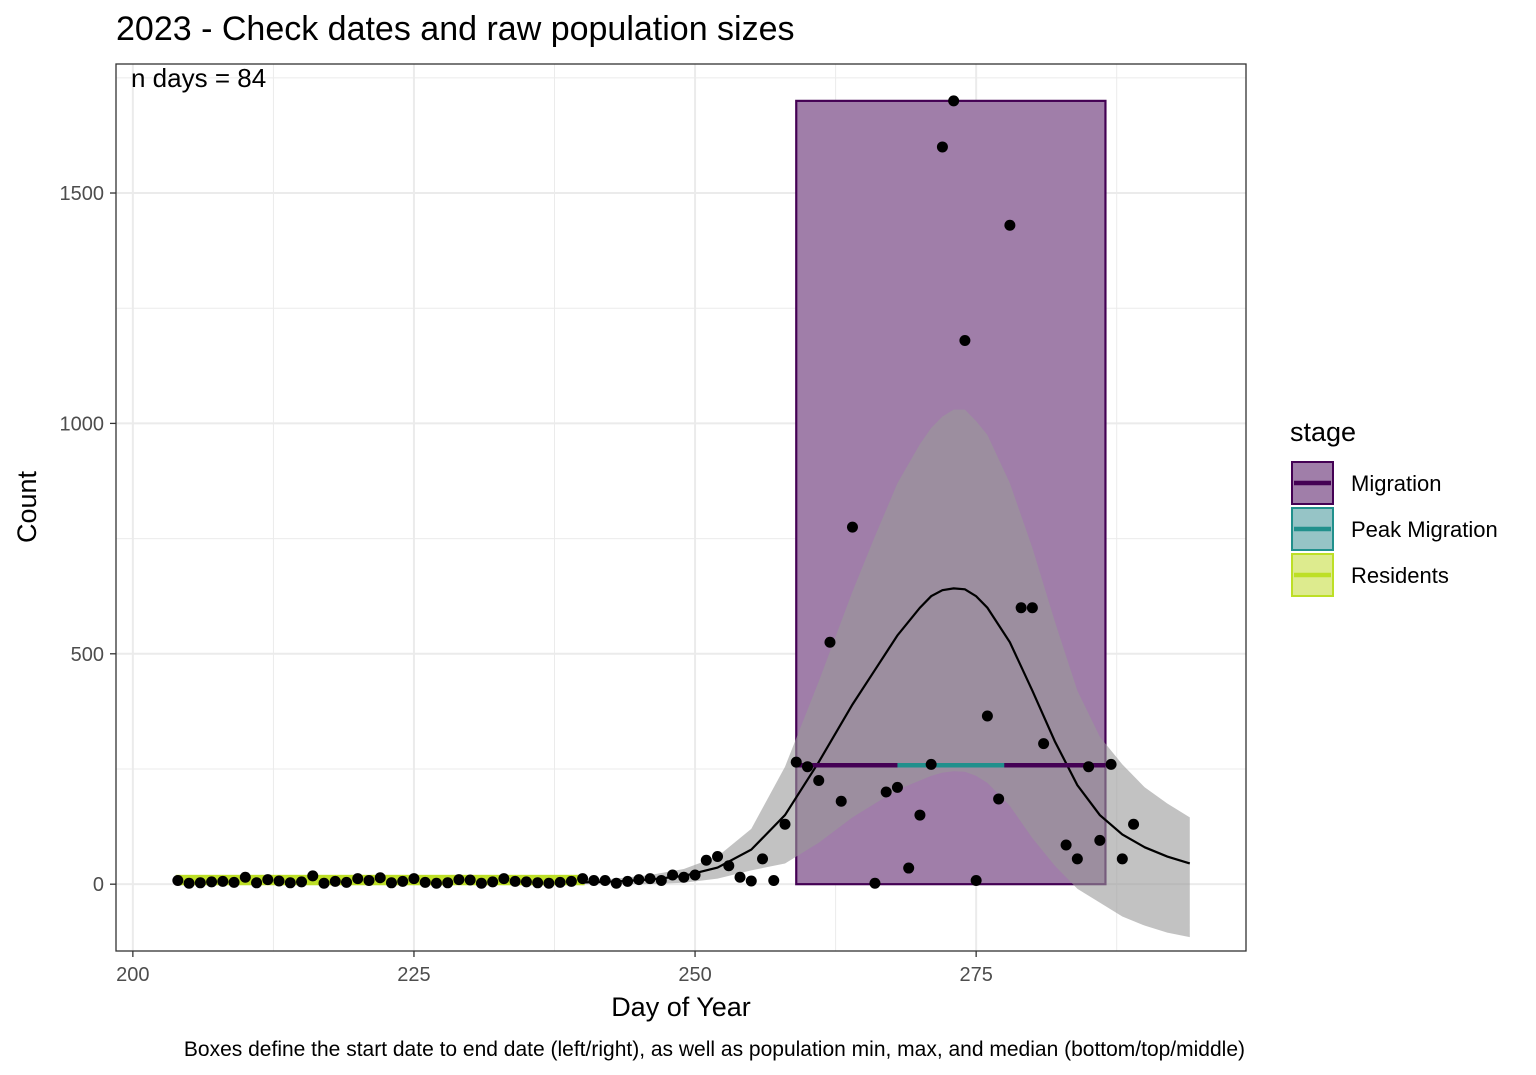 This screenshot has height=1075, width=1536. What do you see at coordinates (1396, 483) in the screenshot?
I see `legend-label: Migration` at bounding box center [1396, 483].